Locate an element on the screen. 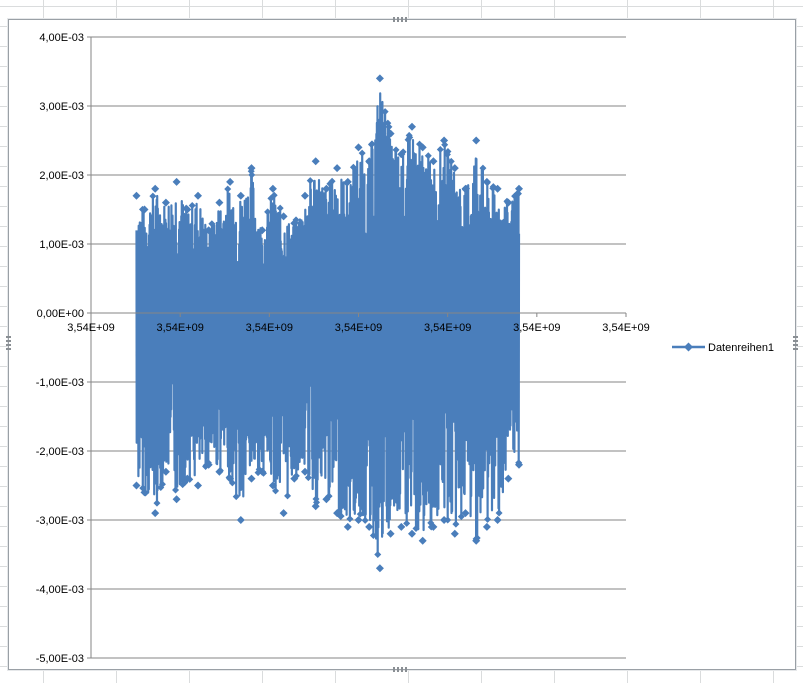 Image resolution: width=803 pixels, height=683 pixels. resize-handle-left is located at coordinates (8, 344).